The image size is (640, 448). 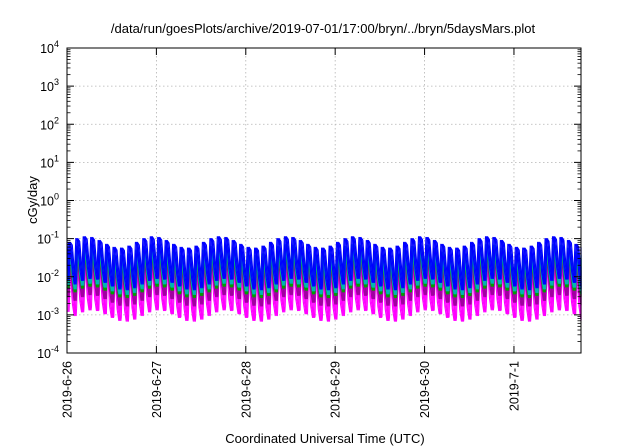 What do you see at coordinates (157, 389) in the screenshot?
I see `x-tick-label: 2019-6-27` at bounding box center [157, 389].